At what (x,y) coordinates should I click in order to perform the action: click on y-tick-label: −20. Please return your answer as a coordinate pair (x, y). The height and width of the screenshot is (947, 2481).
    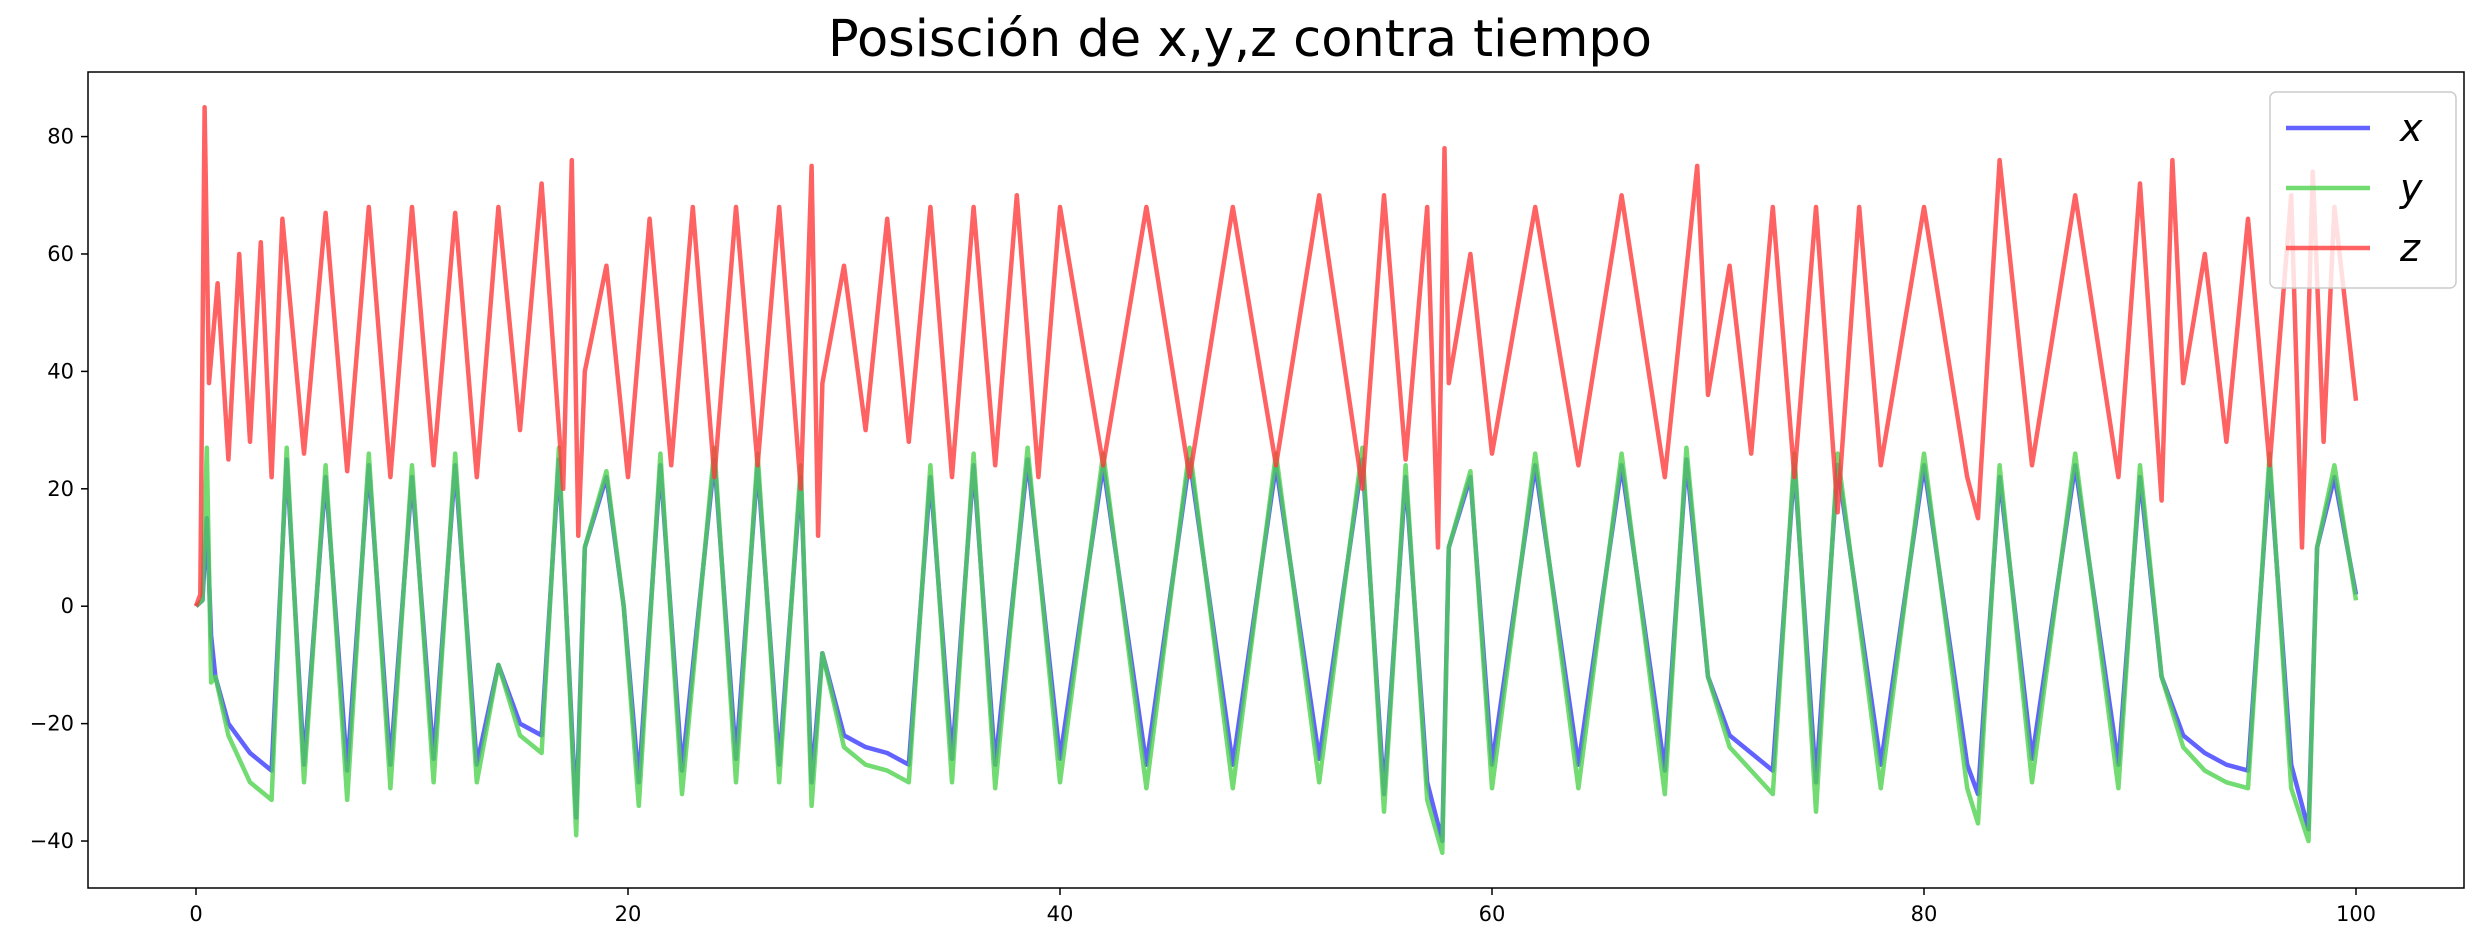
    Looking at the image, I should click on (52, 724).